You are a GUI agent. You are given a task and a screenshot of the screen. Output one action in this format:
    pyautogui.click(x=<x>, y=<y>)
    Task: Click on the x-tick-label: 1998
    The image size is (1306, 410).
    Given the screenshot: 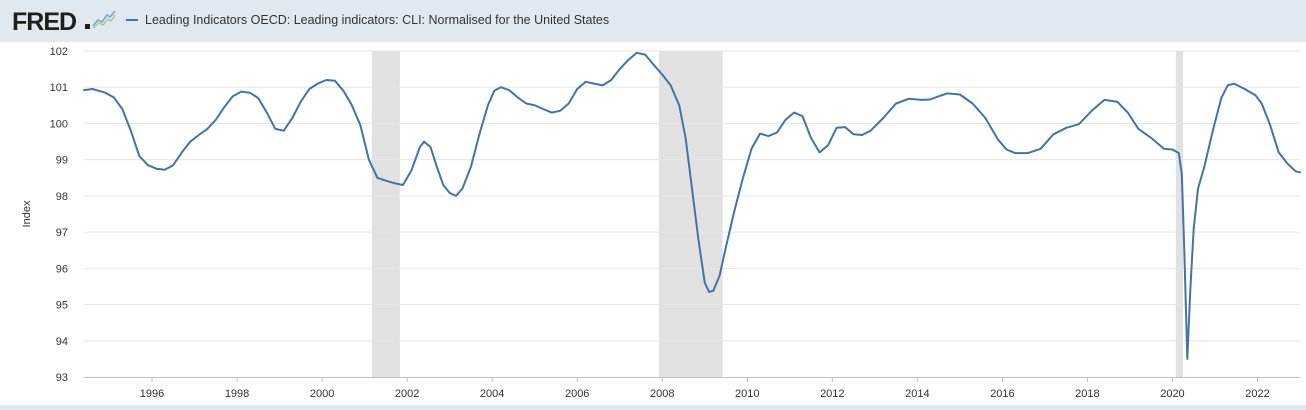 What is the action you would take?
    pyautogui.click(x=237, y=394)
    